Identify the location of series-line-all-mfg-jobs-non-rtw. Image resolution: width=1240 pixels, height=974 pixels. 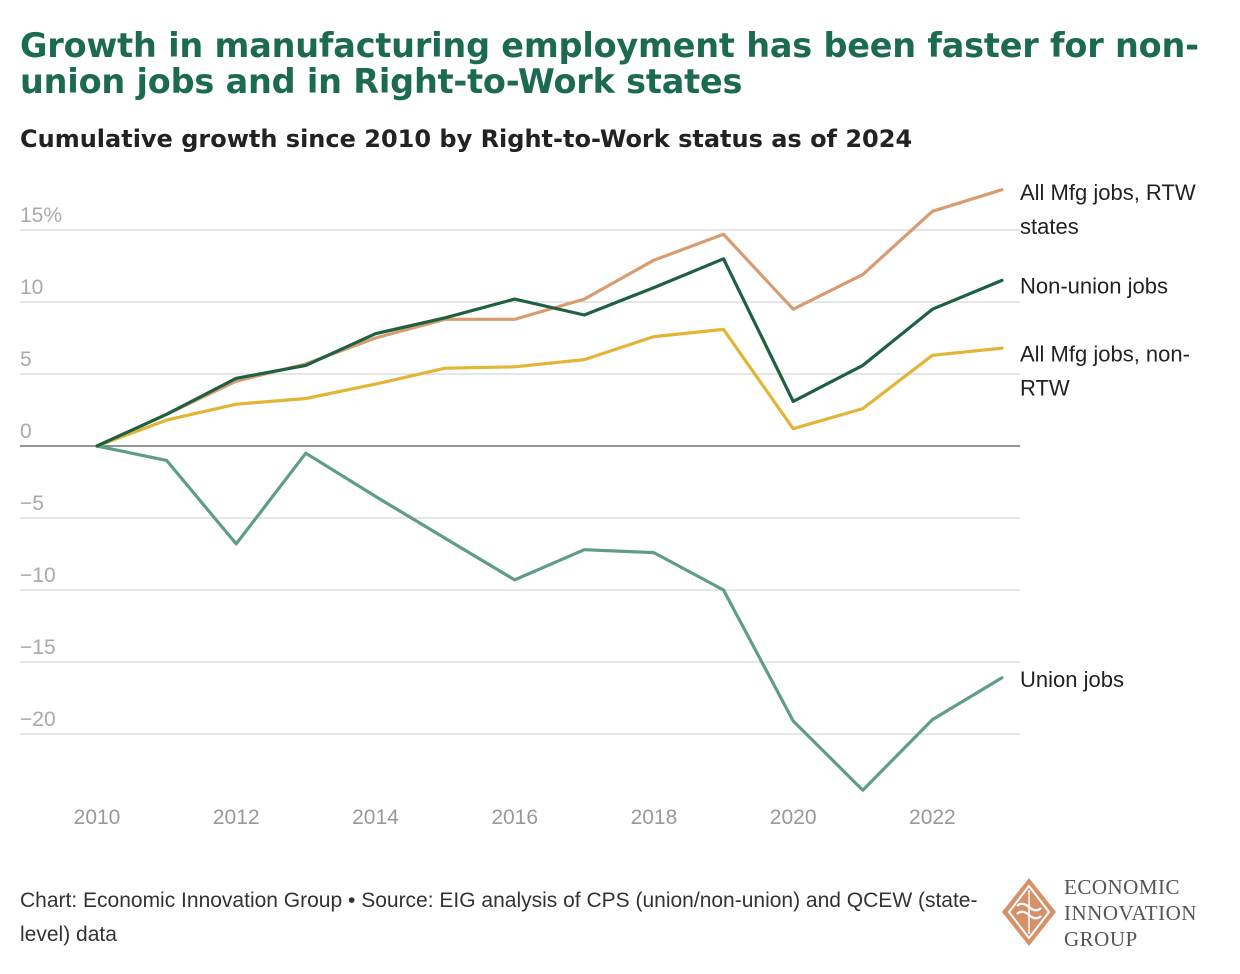
(549, 387).